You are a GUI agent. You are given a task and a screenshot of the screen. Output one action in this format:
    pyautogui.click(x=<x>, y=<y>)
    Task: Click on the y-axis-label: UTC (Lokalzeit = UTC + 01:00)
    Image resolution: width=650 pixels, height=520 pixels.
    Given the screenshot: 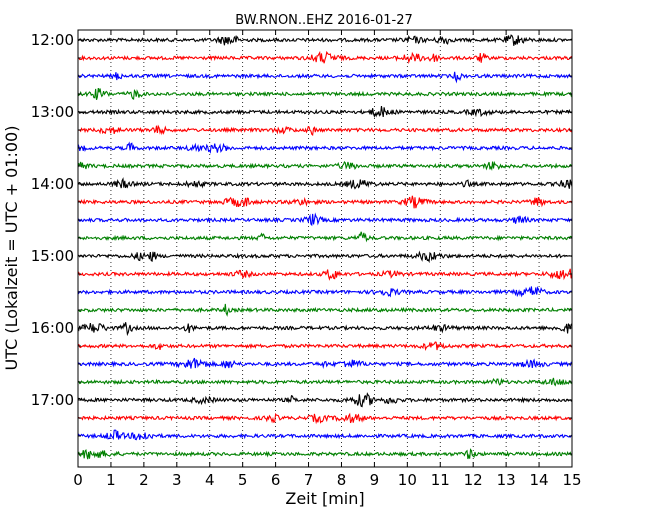 What is the action you would take?
    pyautogui.click(x=11, y=248)
    